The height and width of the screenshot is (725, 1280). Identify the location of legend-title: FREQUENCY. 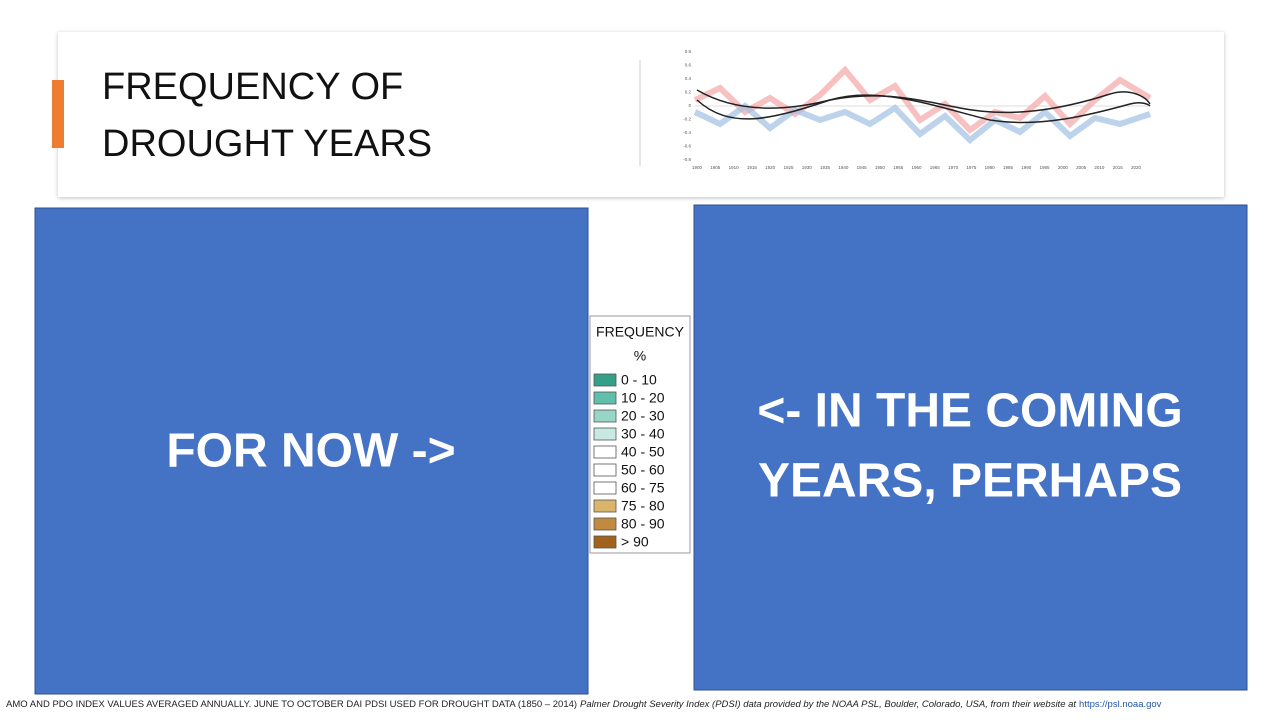
(640, 332).